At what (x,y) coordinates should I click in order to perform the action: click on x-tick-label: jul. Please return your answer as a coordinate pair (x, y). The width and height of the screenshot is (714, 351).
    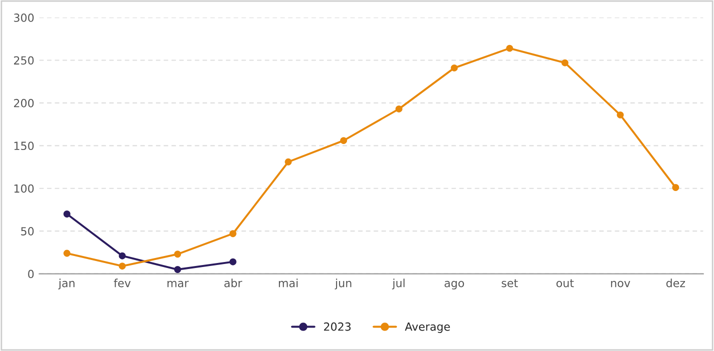
    Looking at the image, I should click on (398, 284).